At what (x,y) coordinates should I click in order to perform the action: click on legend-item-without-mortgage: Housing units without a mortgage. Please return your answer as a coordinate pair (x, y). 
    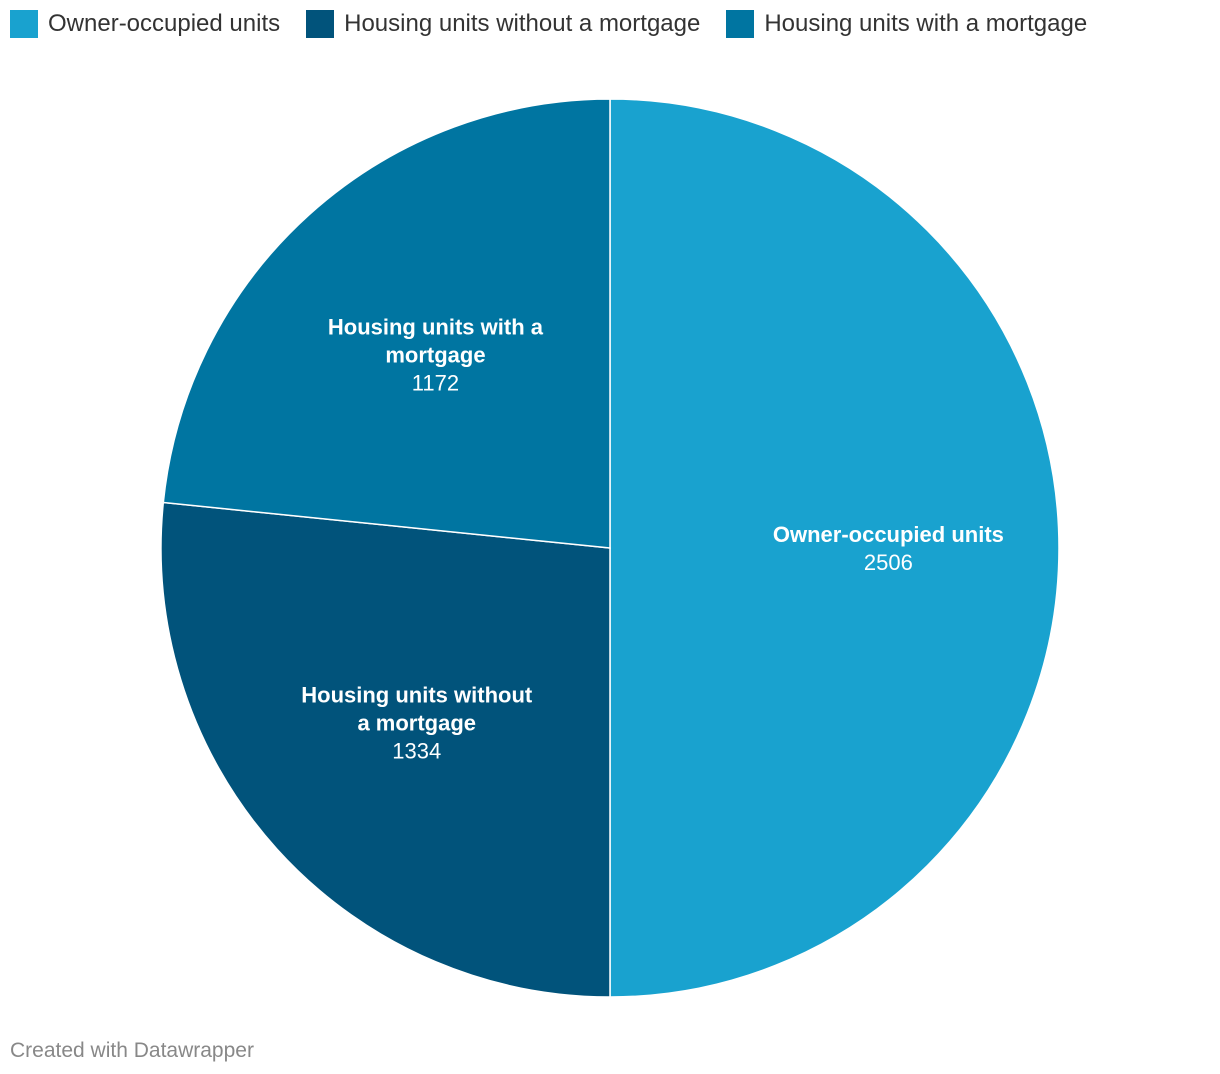
    Looking at the image, I should click on (503, 24).